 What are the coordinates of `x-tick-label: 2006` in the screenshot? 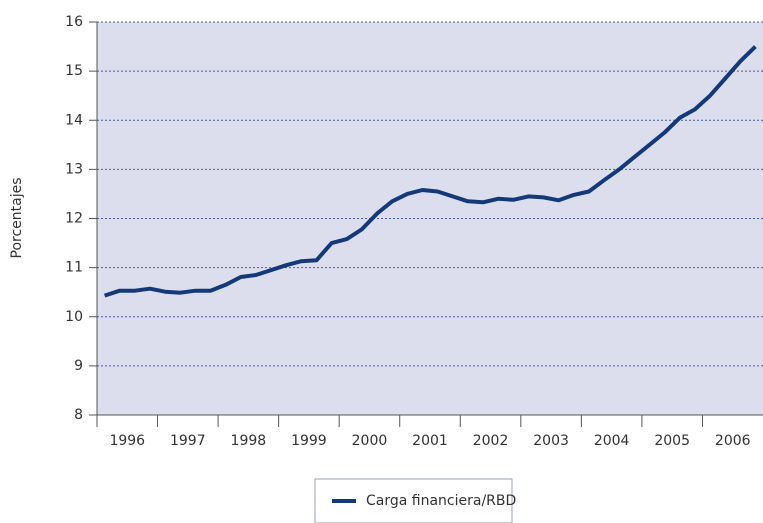 It's located at (733, 441).